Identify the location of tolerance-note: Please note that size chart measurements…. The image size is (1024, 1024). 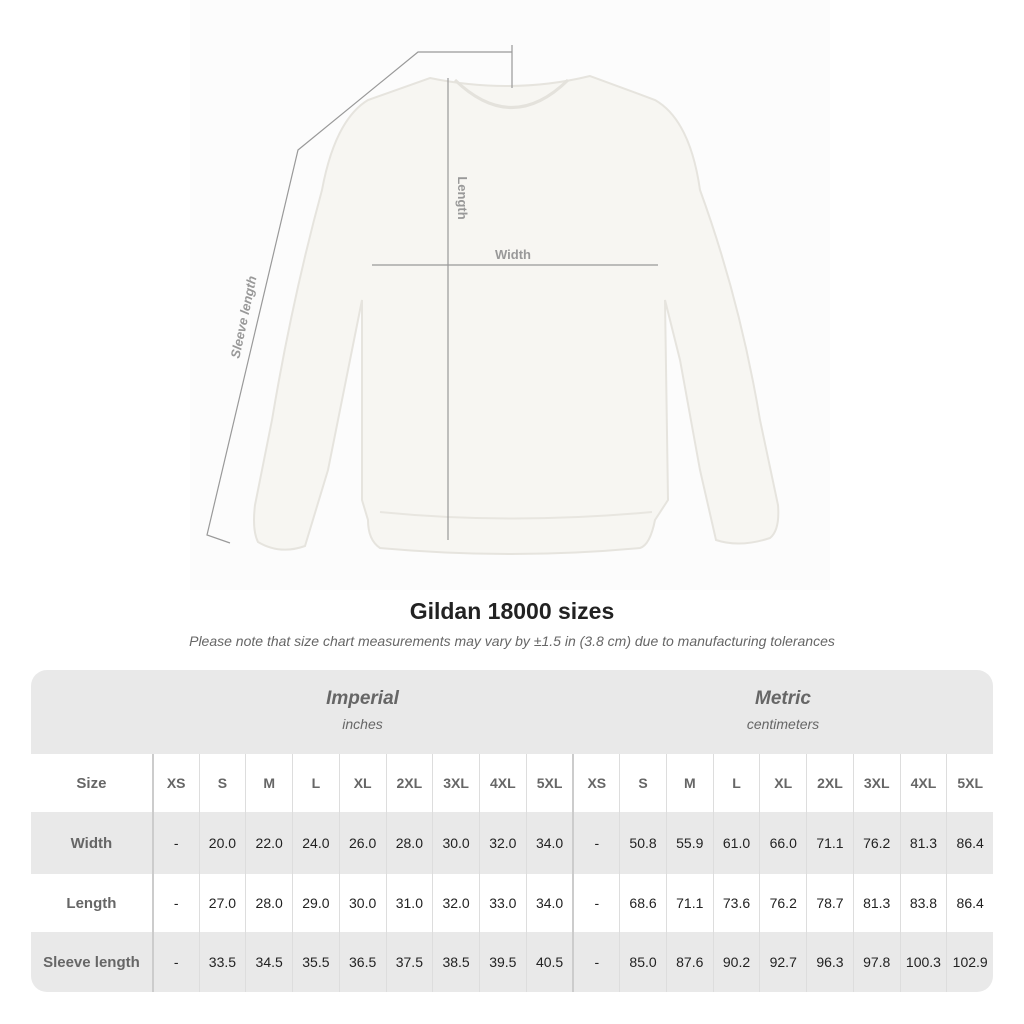
(512, 641).